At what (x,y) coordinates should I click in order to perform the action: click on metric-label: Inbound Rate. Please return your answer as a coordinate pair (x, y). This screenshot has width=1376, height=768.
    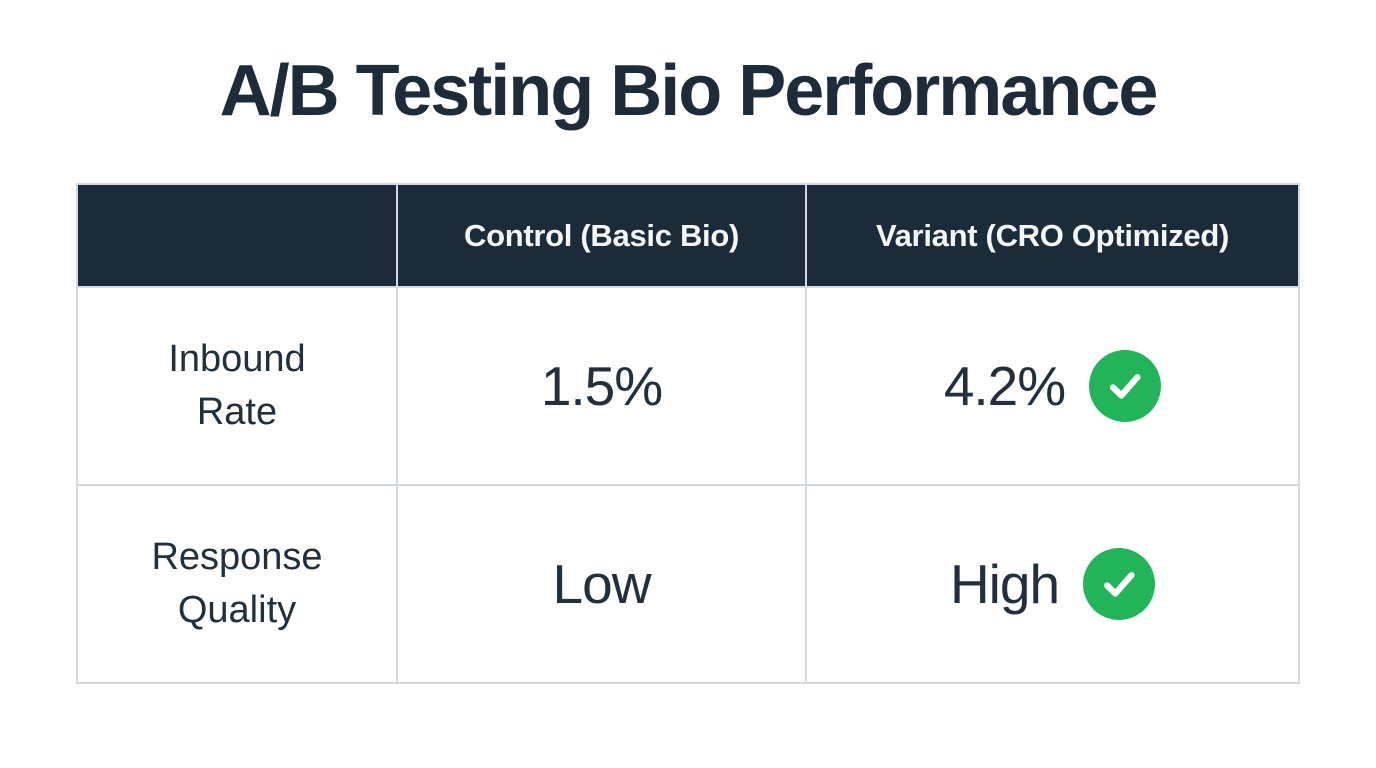
    Looking at the image, I should click on (237, 386).